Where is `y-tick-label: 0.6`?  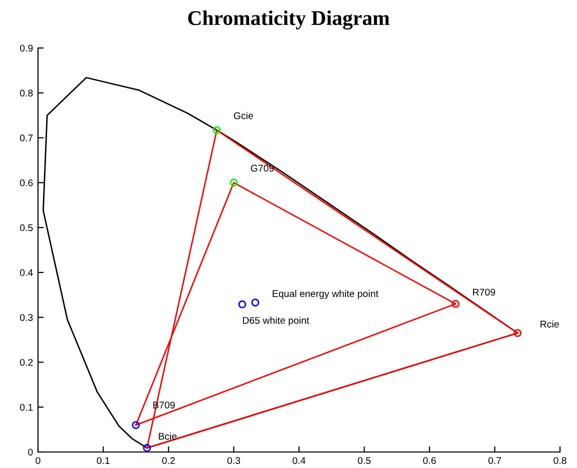
y-tick-label: 0.6 is located at coordinates (26, 182).